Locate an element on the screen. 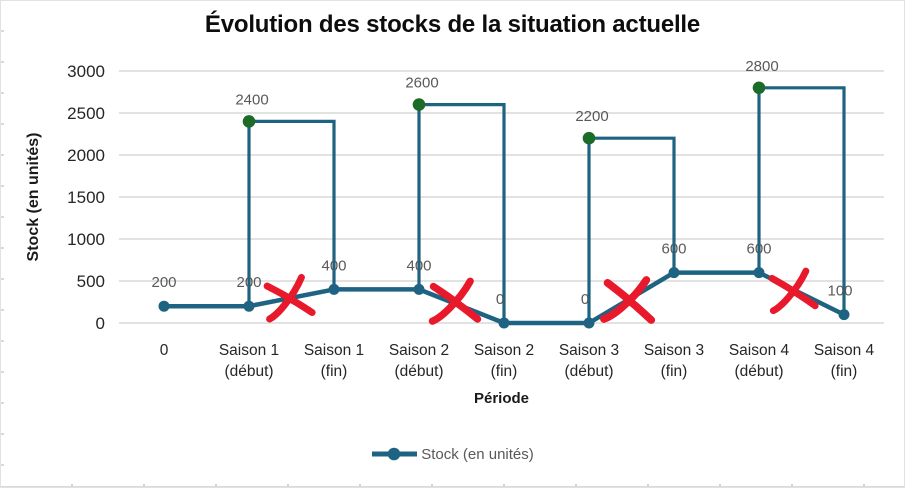  y-tick-label: 2000 is located at coordinates (86, 155).